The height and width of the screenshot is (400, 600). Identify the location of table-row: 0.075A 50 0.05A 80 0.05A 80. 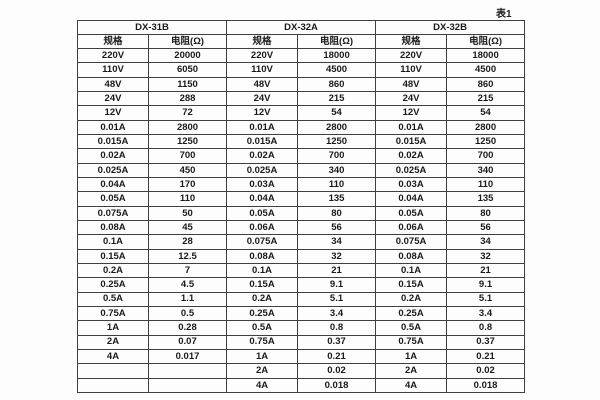
(301, 213).